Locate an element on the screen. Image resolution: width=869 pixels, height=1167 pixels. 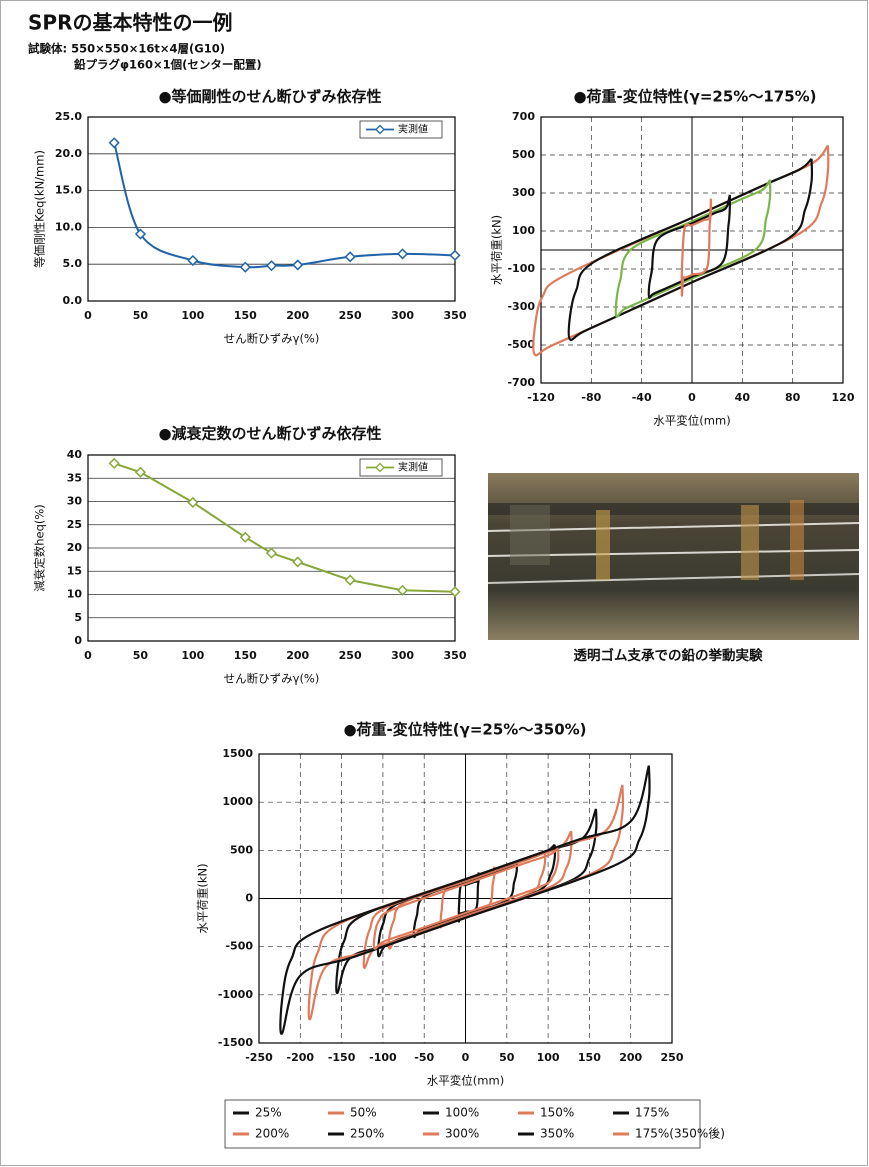
legend-label: 25% is located at coordinates (268, 1113).